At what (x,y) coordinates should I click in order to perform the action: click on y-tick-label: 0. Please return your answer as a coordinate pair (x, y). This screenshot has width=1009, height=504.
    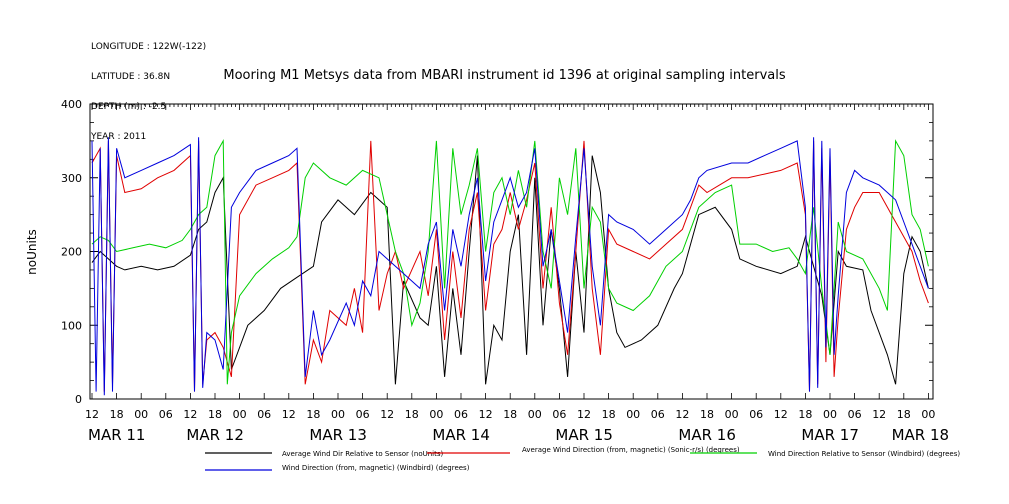
    Looking at the image, I should click on (78, 399).